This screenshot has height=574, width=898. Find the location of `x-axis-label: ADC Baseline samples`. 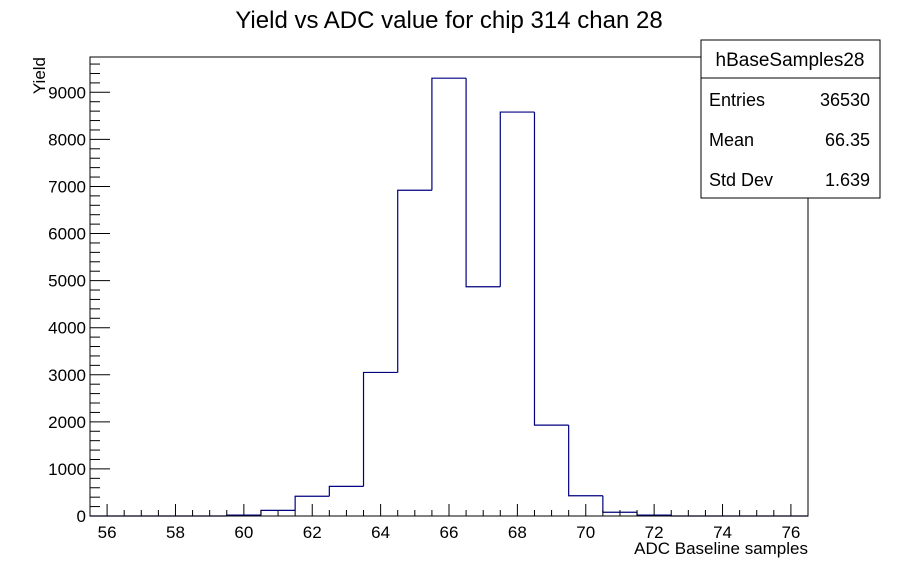

x-axis-label: ADC Baseline samples is located at coordinates (721, 548).